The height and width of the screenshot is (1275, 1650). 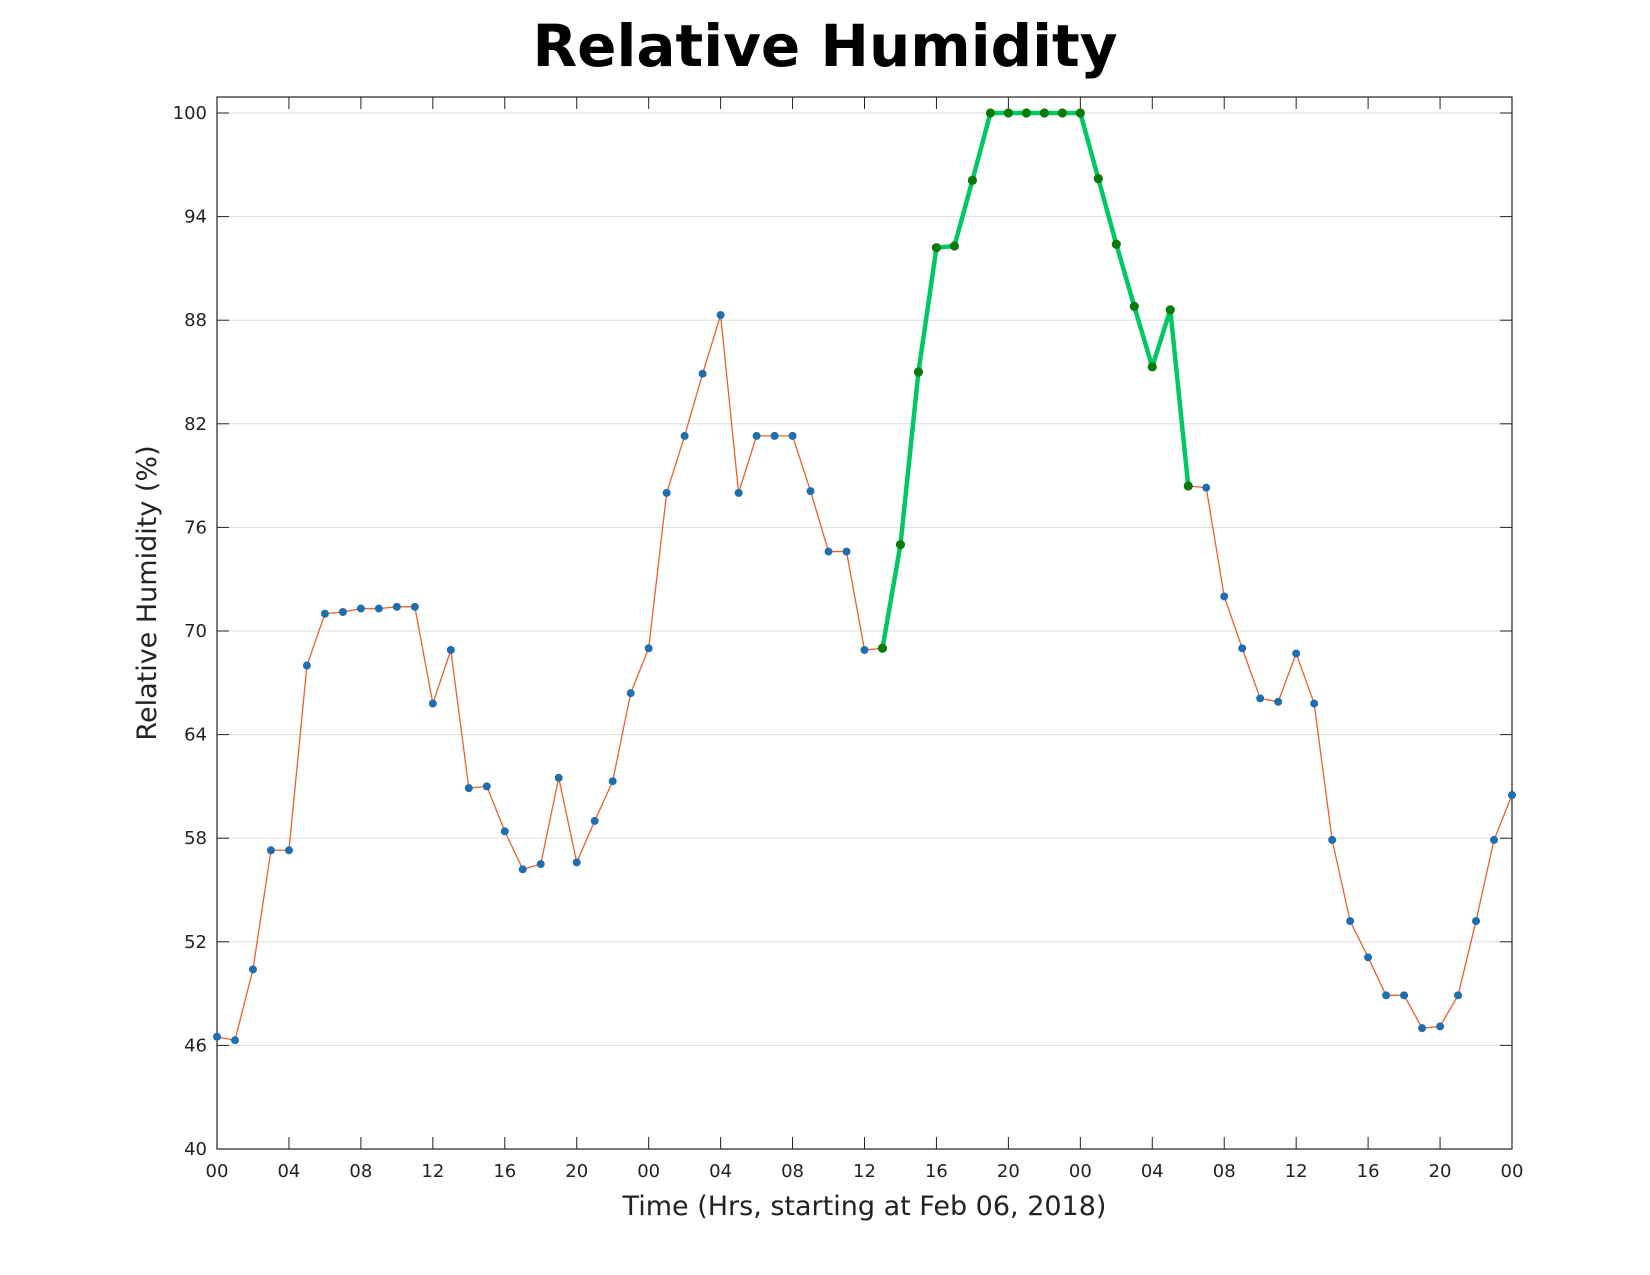 What do you see at coordinates (1035, 379) in the screenshot?
I see `highlight-line` at bounding box center [1035, 379].